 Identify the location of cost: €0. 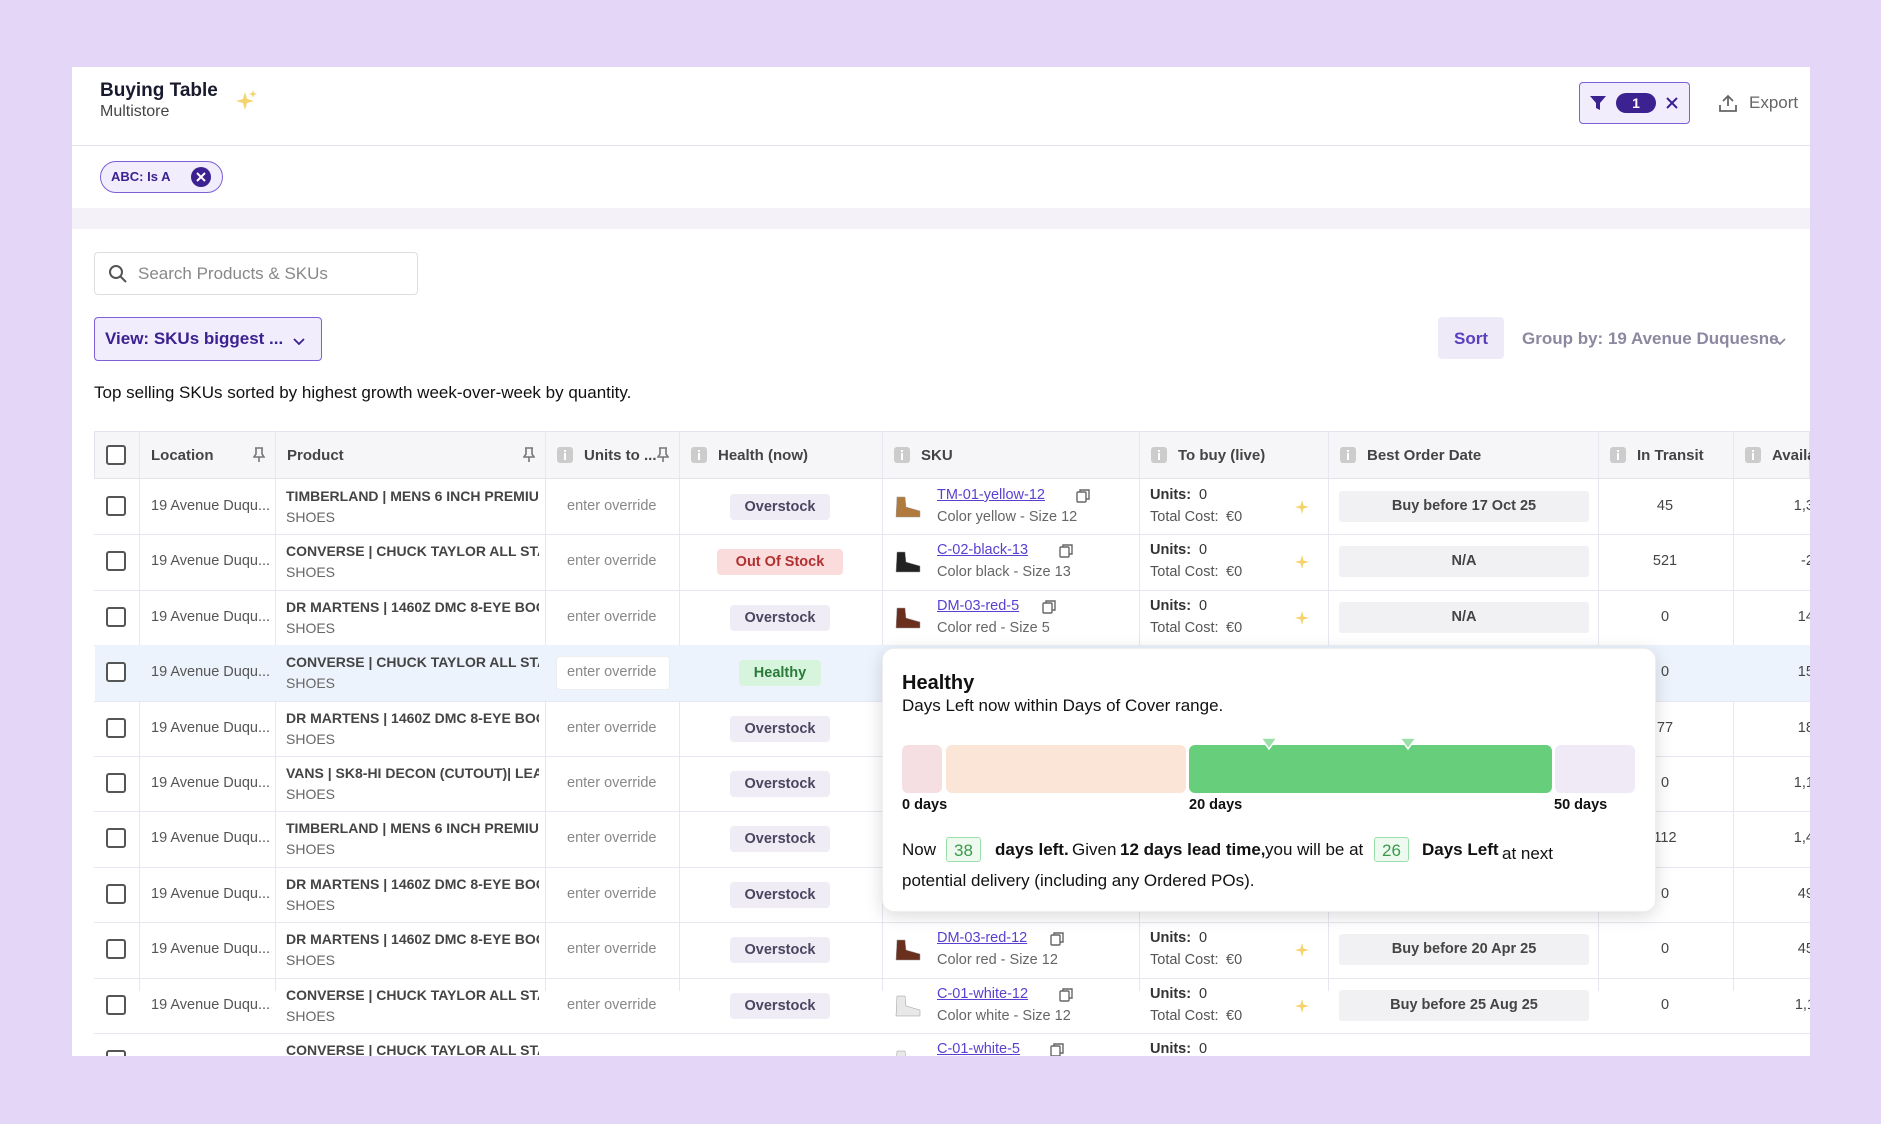
(1234, 517).